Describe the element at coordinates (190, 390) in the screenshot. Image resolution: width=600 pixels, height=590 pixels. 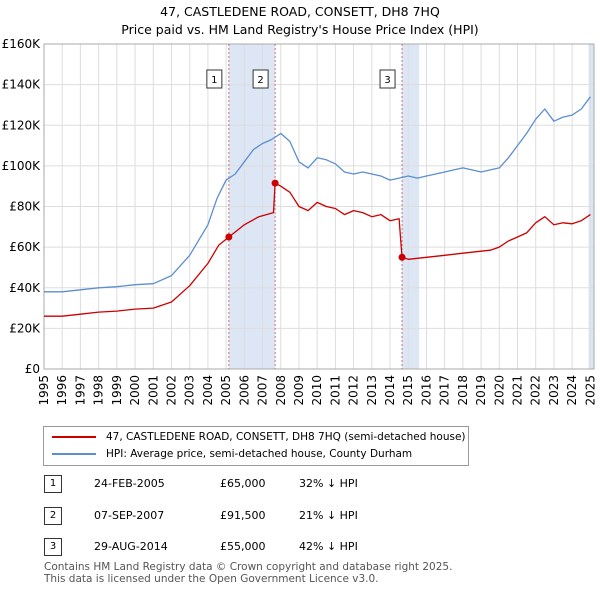
I see `x-tick-label: 2003` at that location.